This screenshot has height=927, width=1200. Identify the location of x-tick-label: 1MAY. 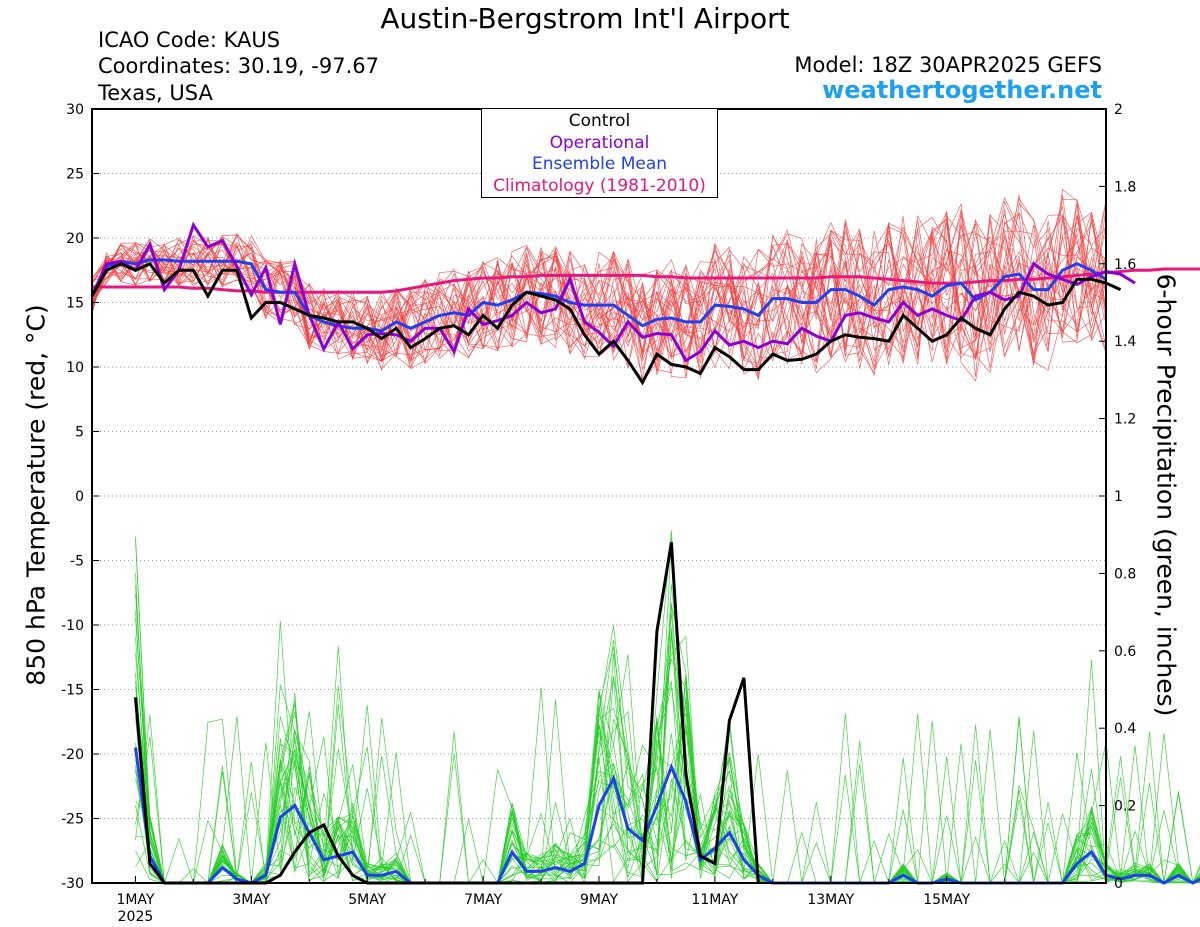
(135, 900).